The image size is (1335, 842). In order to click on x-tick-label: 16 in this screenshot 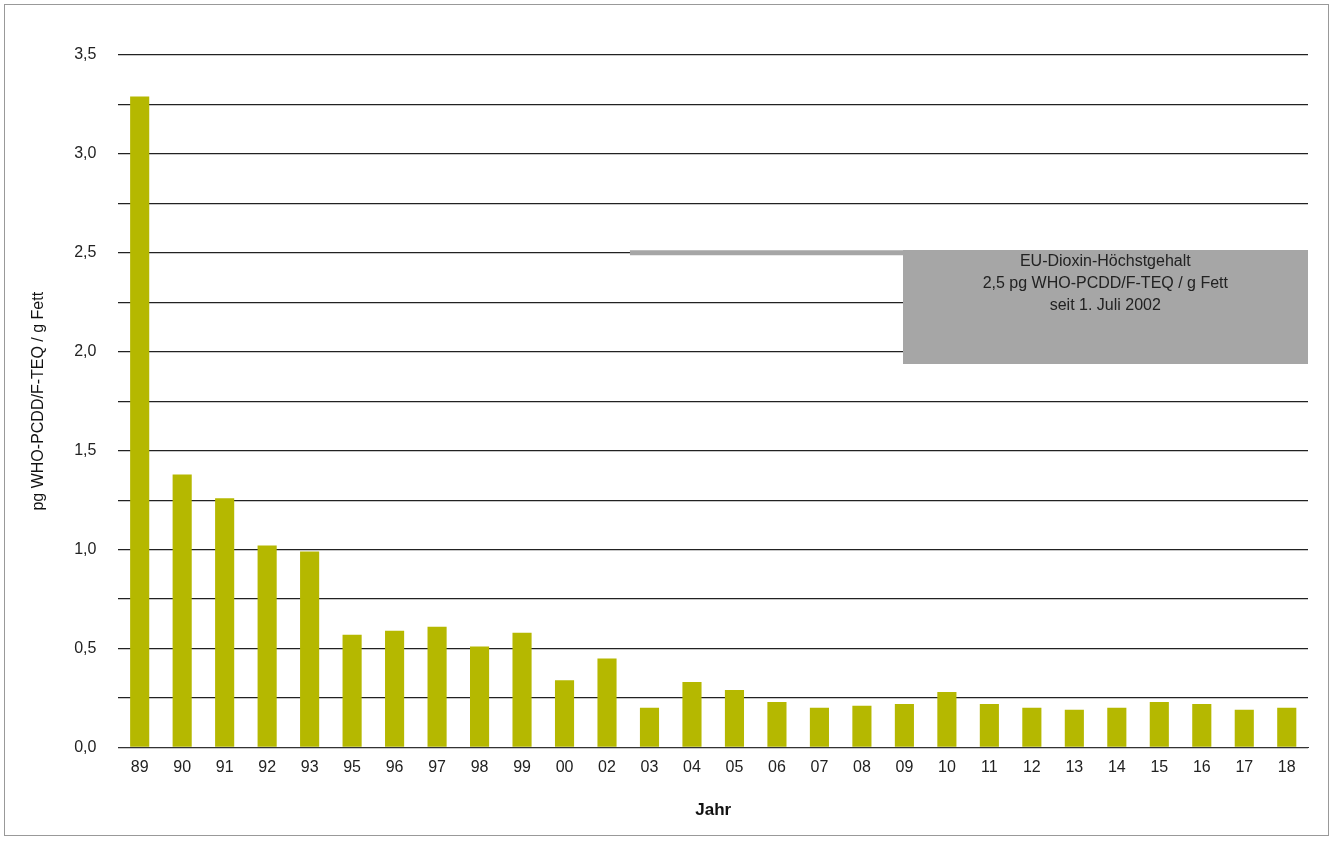, I will do `click(1201, 767)`.